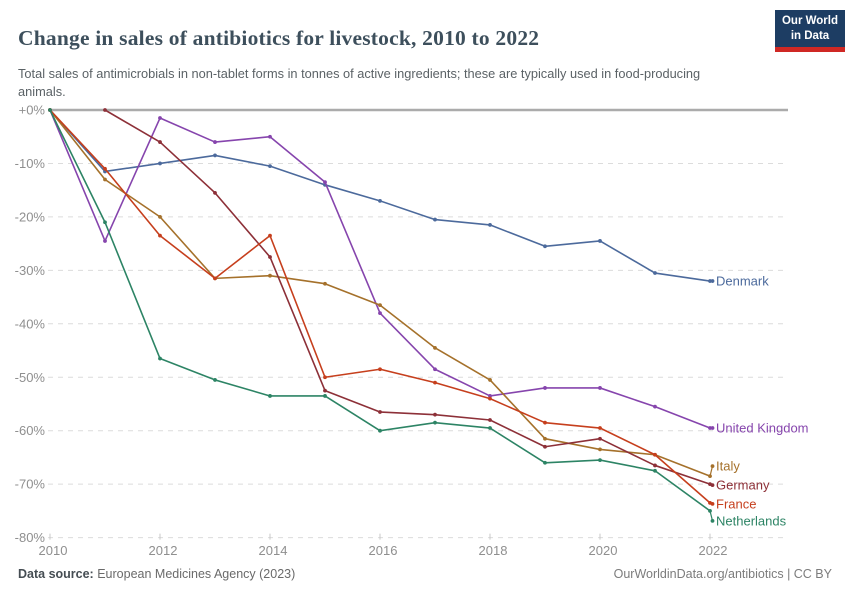 This screenshot has width=850, height=600. Describe the element at coordinates (603, 550) in the screenshot. I see `x-axis-tick-label: 2020` at that location.